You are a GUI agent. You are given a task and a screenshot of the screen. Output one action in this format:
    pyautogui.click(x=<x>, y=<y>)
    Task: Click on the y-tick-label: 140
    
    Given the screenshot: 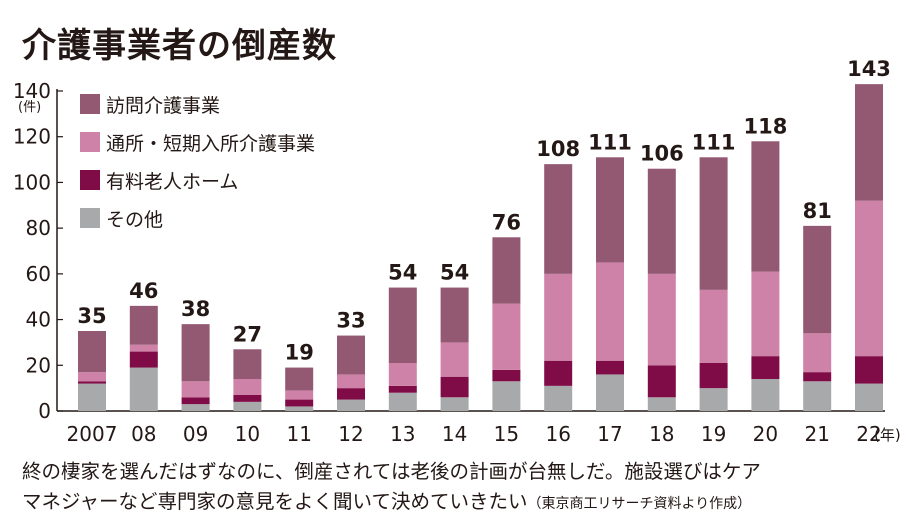 What is the action you would take?
    pyautogui.click(x=32, y=91)
    